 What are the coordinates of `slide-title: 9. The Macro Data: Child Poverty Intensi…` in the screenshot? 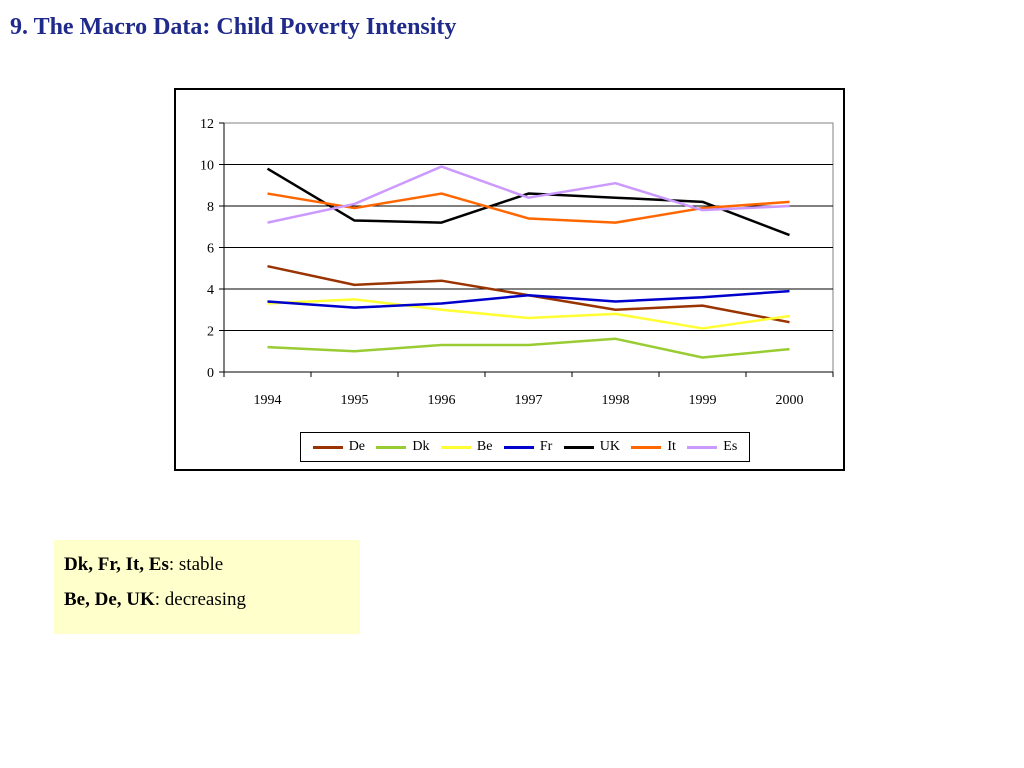 It's located at (233, 27).